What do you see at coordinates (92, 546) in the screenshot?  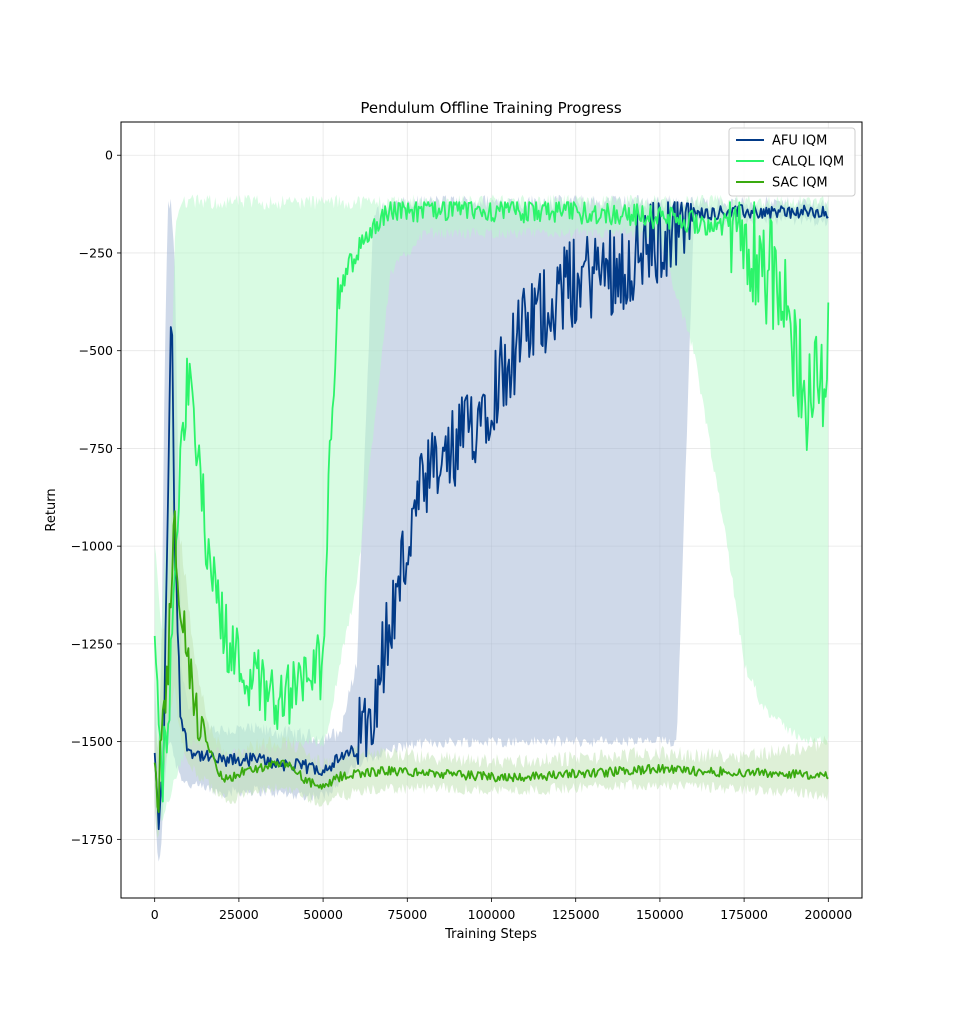 I see `y-tick-label: −1000` at bounding box center [92, 546].